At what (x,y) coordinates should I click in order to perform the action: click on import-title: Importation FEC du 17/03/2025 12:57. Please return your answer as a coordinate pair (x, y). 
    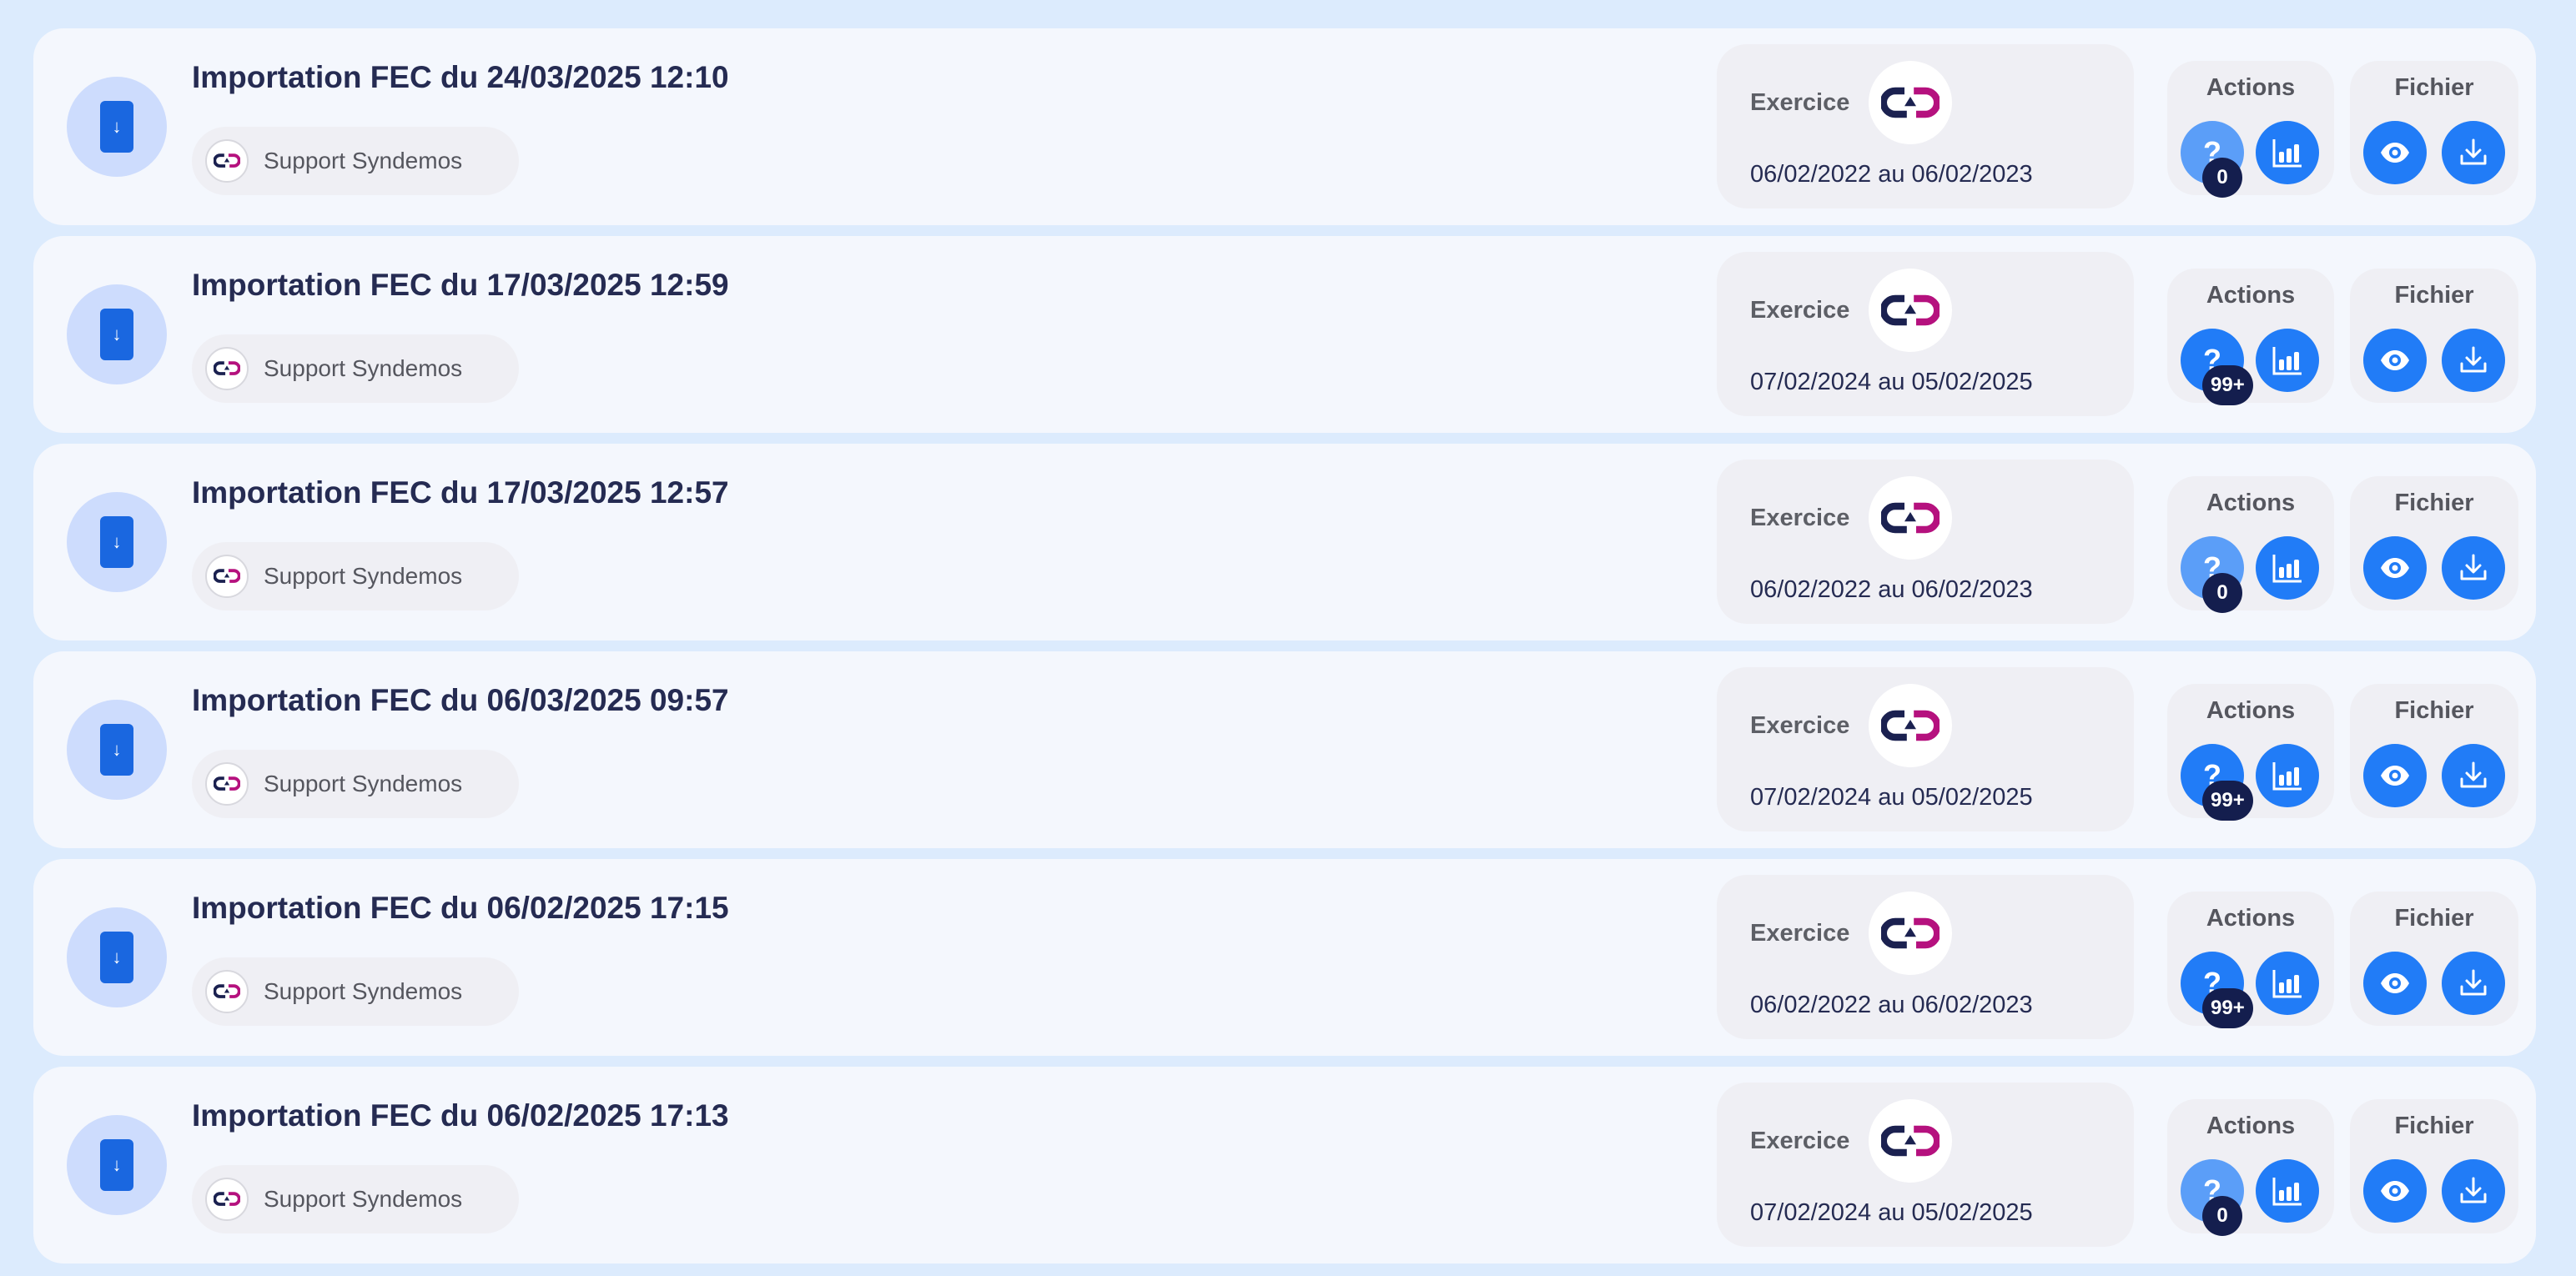
    Looking at the image, I should click on (460, 493).